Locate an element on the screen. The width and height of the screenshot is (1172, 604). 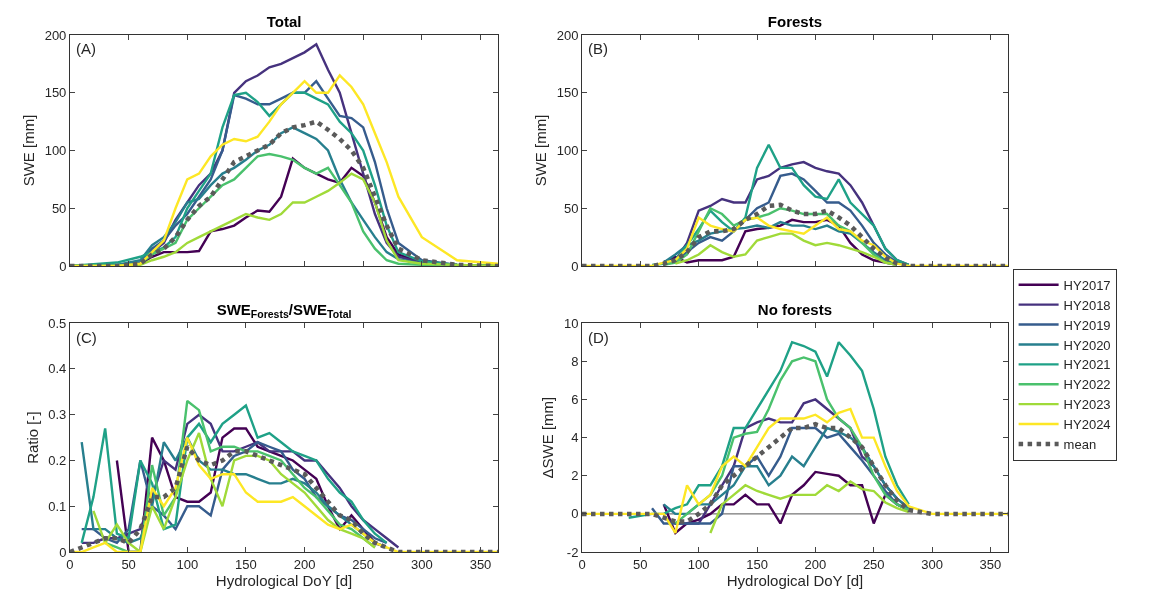
annotation: (A) is located at coordinates (86, 48).